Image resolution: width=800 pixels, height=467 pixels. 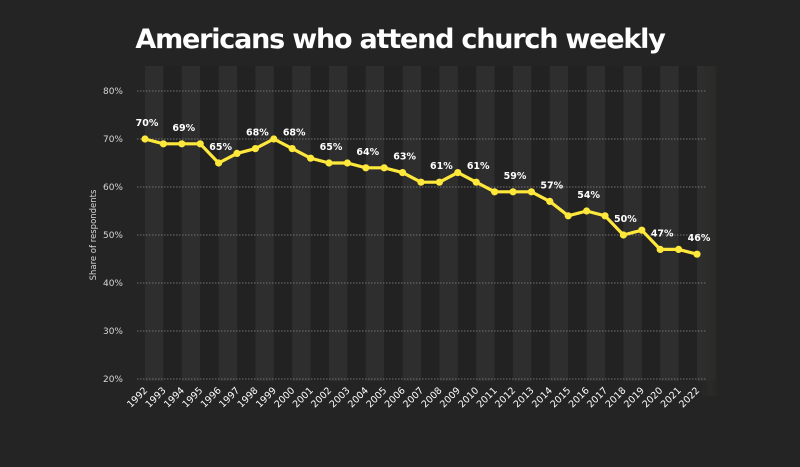 I want to click on y-tick-label: 50%, so click(x=113, y=236).